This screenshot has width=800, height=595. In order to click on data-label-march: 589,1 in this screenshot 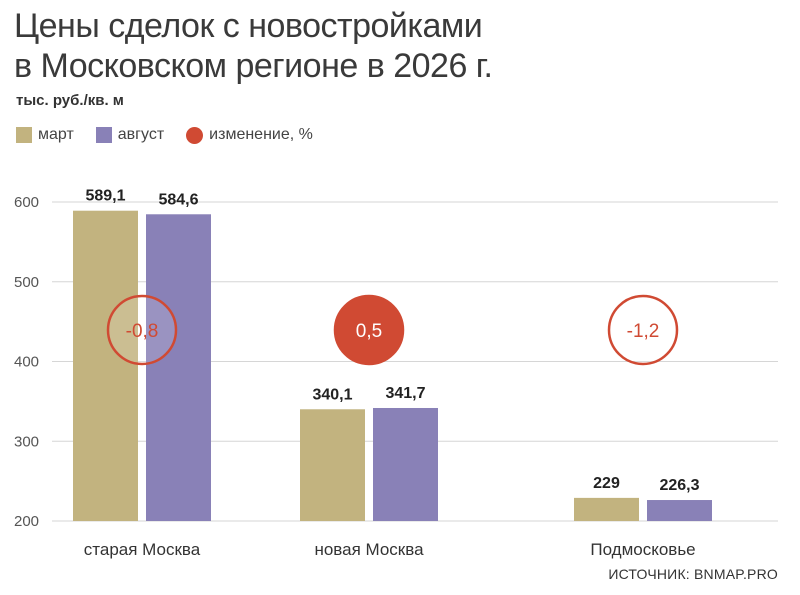, I will do `click(105, 196)`.